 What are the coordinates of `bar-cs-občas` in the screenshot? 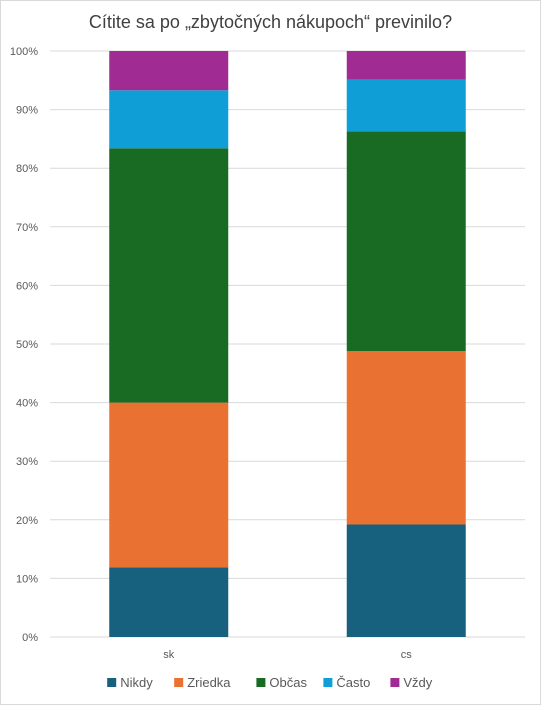 It's located at (406, 241).